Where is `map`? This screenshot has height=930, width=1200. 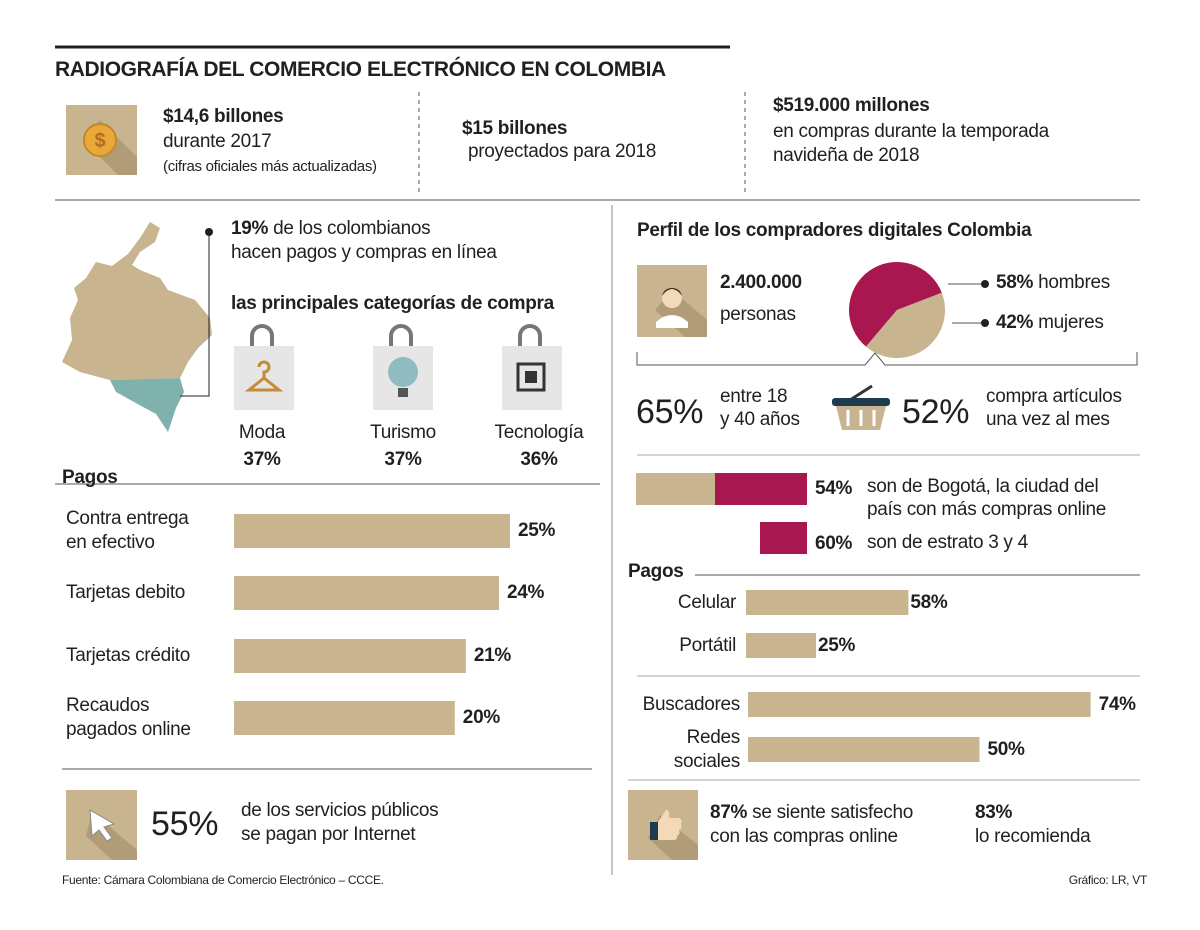
map is located at coordinates (137, 327).